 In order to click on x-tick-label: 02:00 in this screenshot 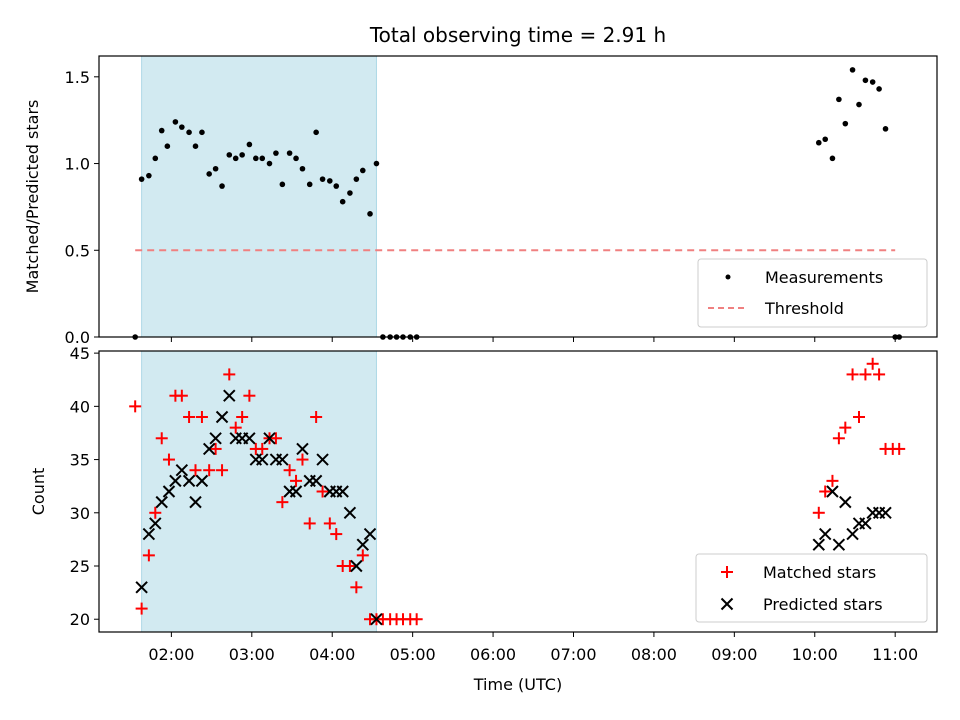, I will do `click(171, 654)`.